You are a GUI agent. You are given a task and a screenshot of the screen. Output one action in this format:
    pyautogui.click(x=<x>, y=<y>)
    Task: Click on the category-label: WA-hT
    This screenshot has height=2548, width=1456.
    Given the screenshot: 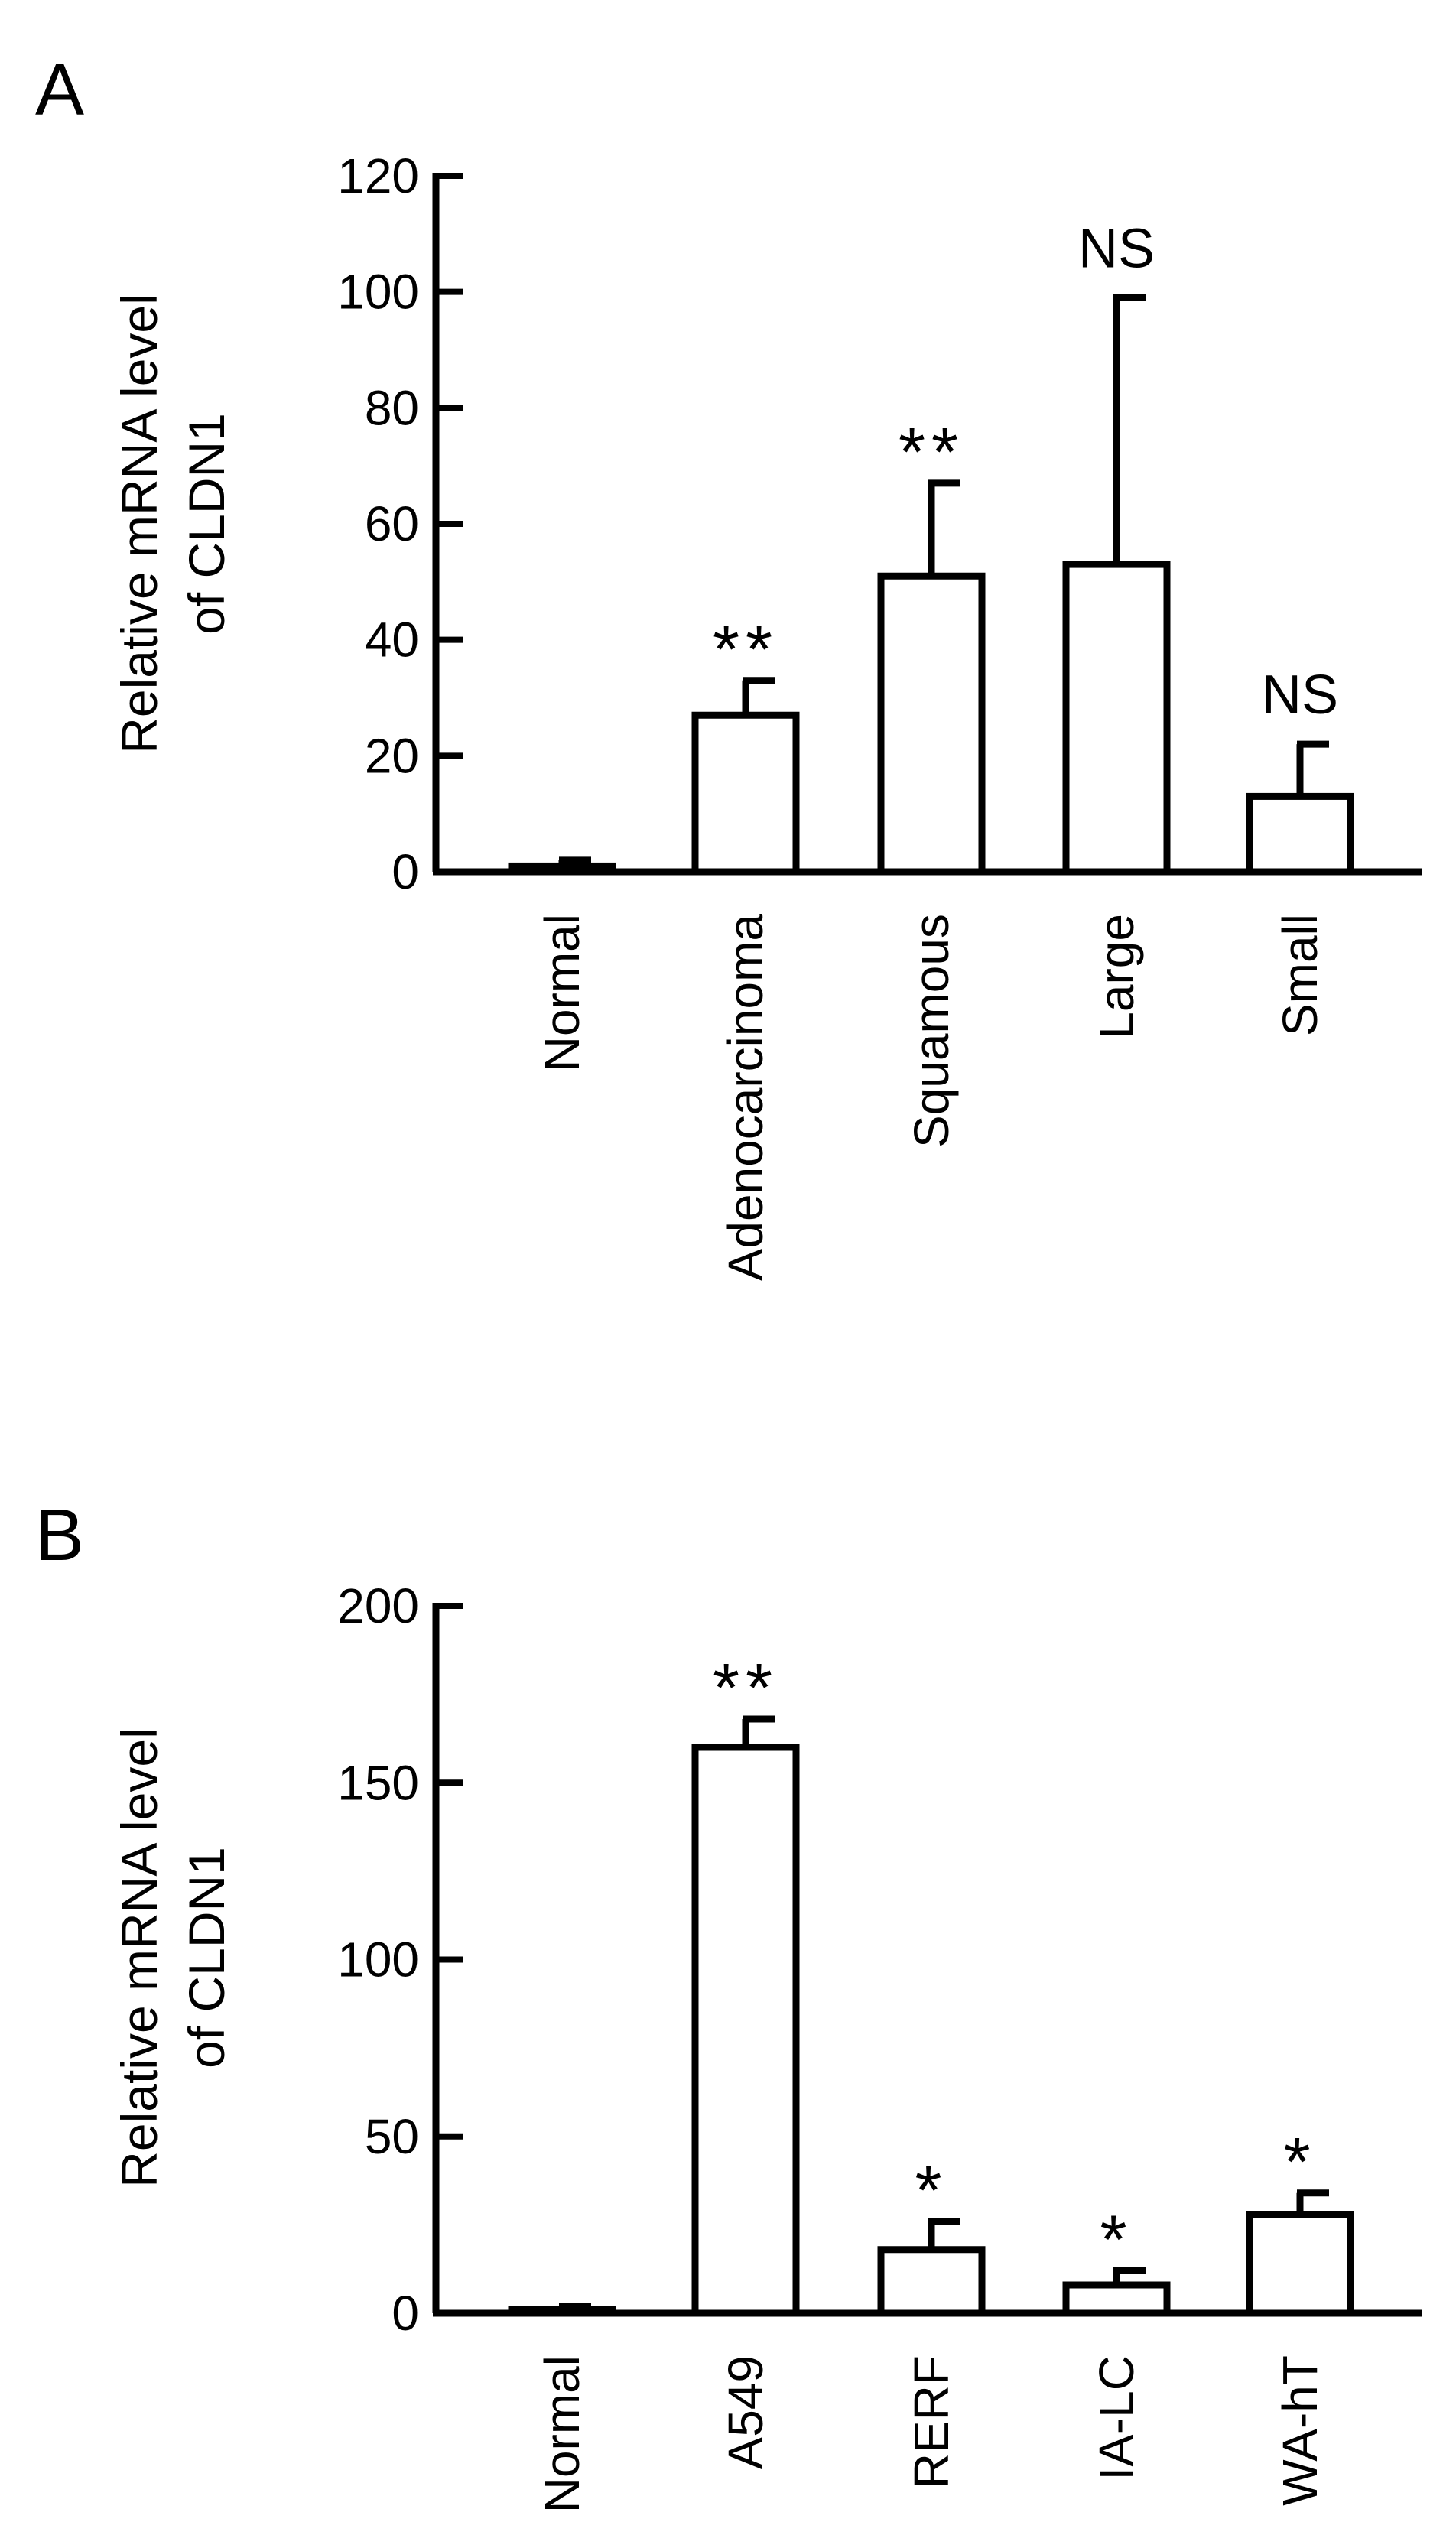 What is the action you would take?
    pyautogui.click(x=1300, y=2430)
    